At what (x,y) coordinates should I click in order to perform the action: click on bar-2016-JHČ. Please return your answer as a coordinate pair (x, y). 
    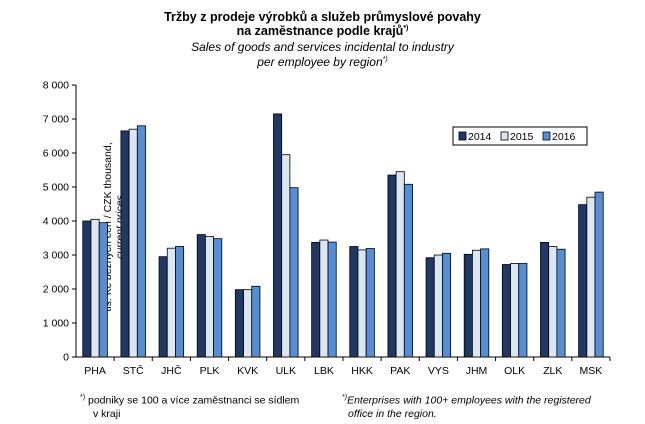
    Looking at the image, I should click on (180, 302).